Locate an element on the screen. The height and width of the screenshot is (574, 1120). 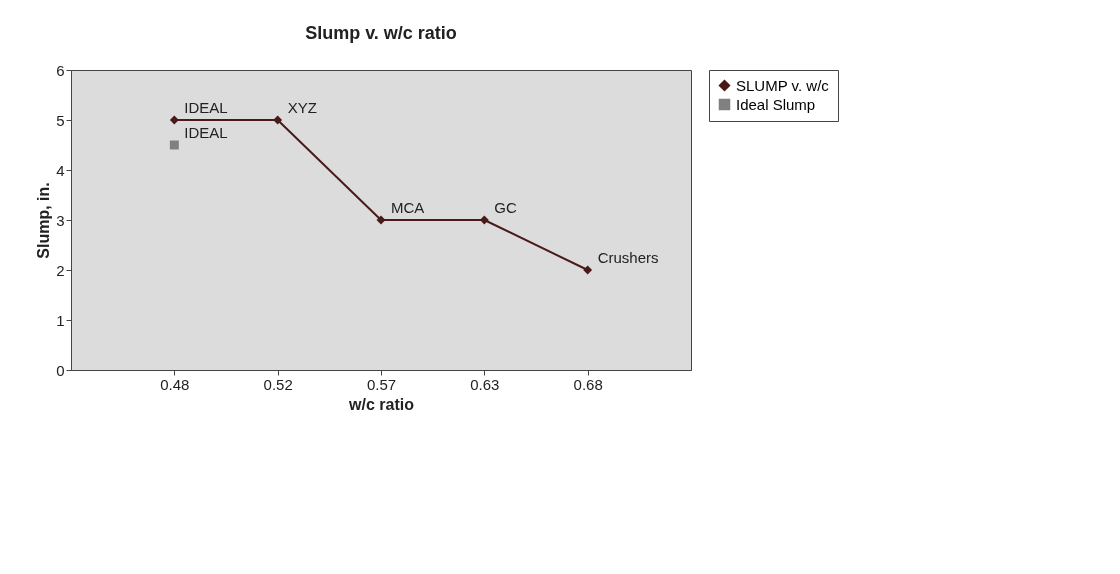
y-tick-label: 4 is located at coordinates (60, 170).